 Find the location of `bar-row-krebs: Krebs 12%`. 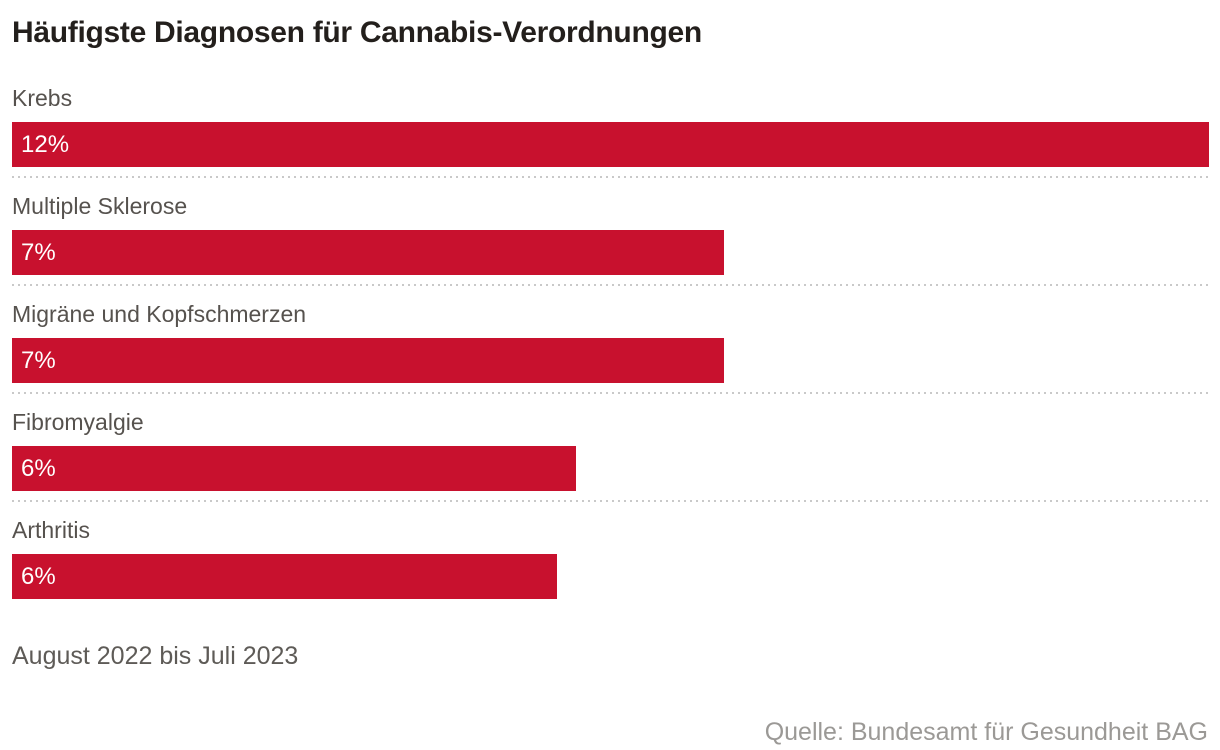

bar-row-krebs: Krebs 12% is located at coordinates (610, 125).